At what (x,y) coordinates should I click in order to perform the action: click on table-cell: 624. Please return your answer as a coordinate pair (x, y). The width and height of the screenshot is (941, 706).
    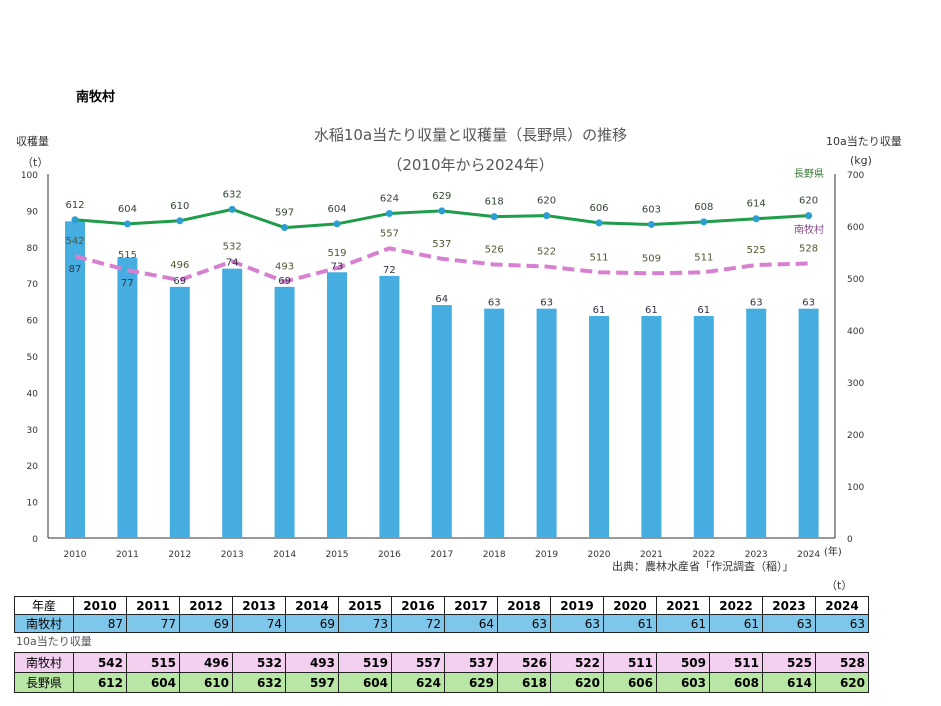
    Looking at the image, I should click on (418, 682).